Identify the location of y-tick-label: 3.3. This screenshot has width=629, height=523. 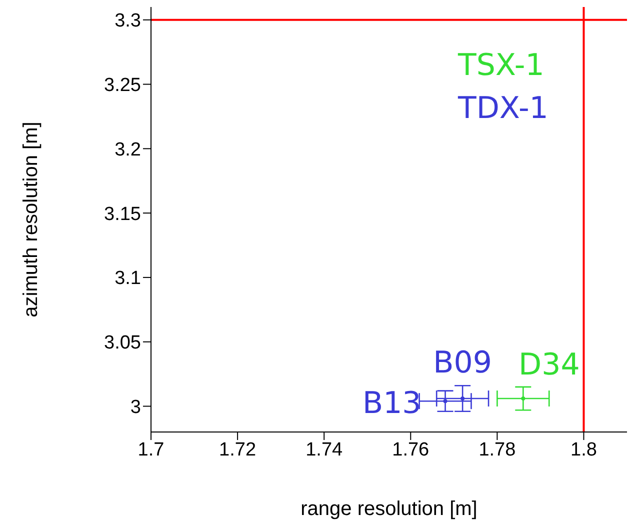
(127, 21).